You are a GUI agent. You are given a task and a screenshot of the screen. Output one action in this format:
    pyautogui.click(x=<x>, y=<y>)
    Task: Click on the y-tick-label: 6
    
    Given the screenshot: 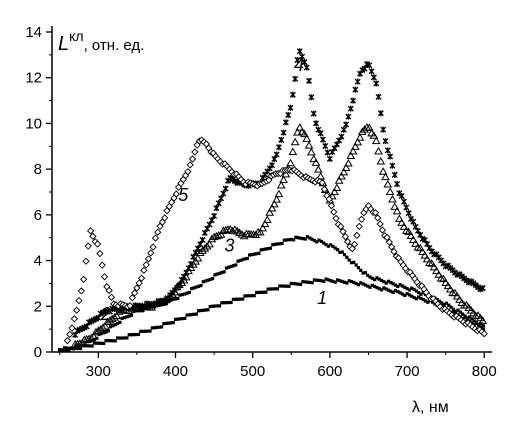 What is the action you would take?
    pyautogui.click(x=38, y=215)
    